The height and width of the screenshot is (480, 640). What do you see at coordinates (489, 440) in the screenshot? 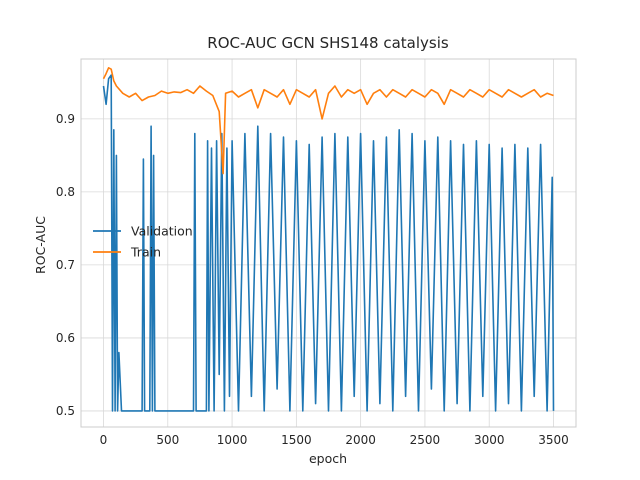
I see `x-tick-label: 3000` at bounding box center [489, 440].